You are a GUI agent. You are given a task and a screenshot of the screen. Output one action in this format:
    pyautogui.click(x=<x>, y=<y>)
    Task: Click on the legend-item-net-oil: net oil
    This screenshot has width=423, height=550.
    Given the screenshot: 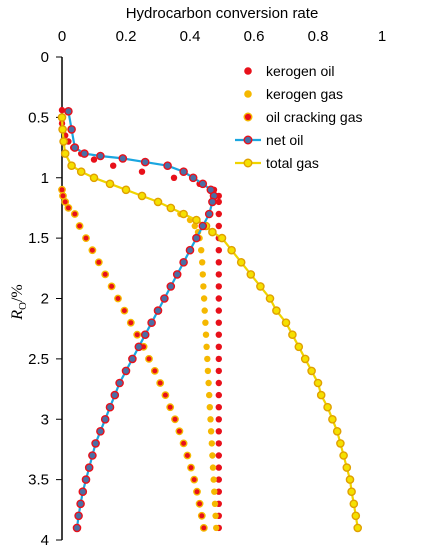 What is the action you would take?
    pyautogui.click(x=269, y=140)
    